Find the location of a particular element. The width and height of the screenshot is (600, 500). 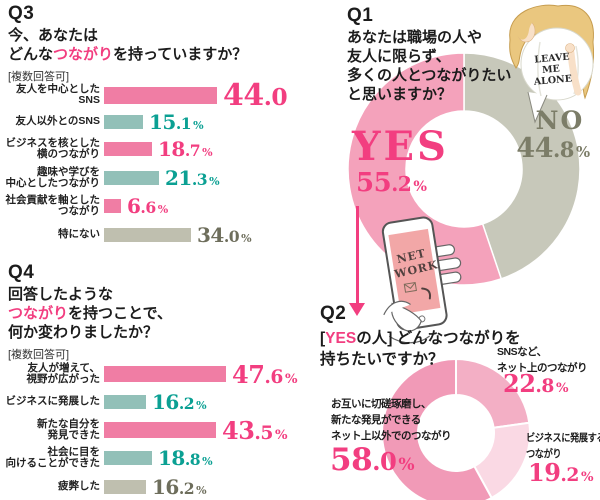

q4-label: Q4 is located at coordinates (21, 272).